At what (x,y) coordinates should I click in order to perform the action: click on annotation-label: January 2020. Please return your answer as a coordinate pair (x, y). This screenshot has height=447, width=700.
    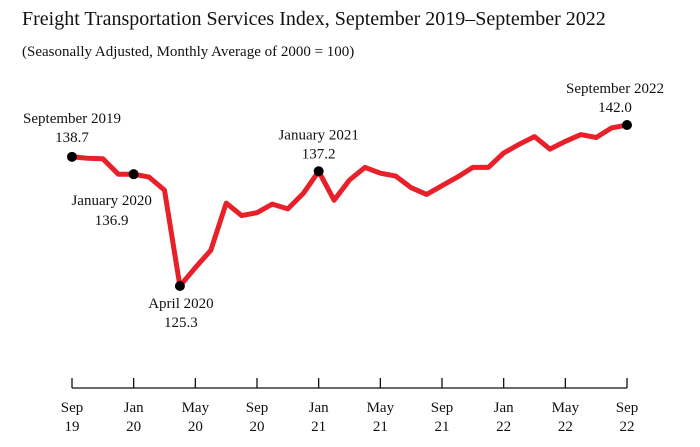
    Looking at the image, I should click on (111, 201).